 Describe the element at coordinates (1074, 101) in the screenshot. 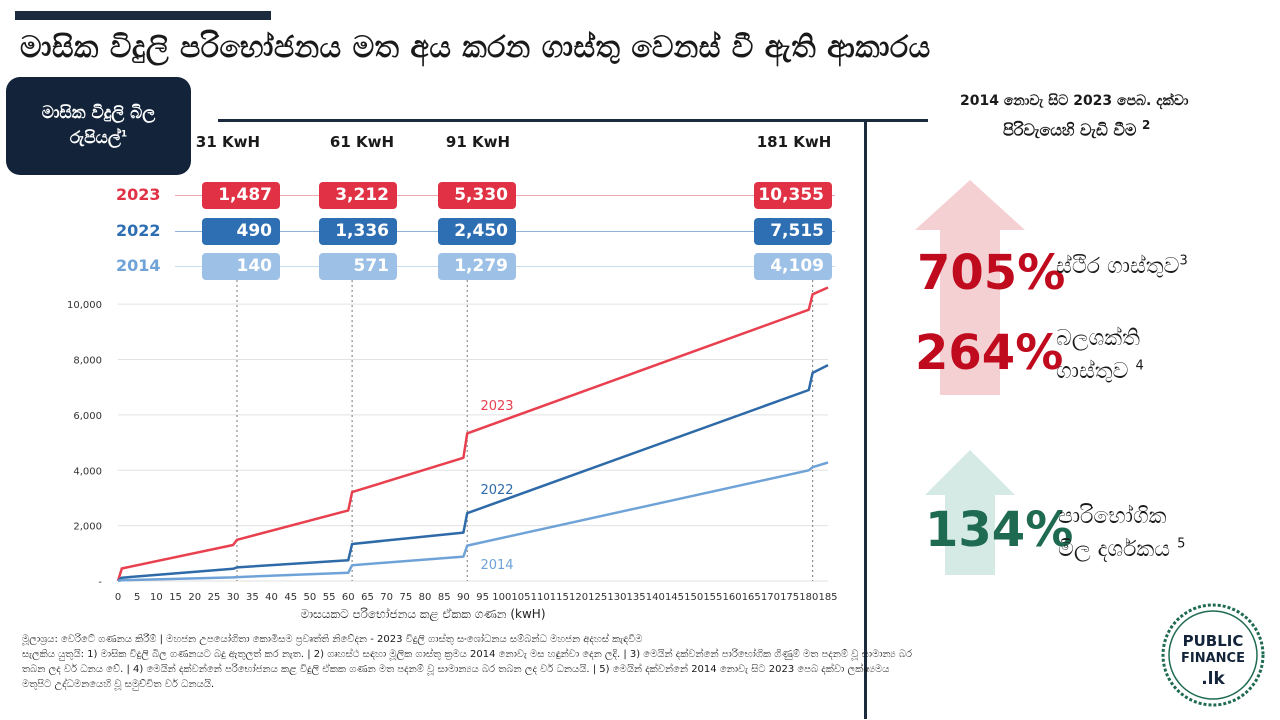

I see `increase-panel-title-line1: 2014 නොවැ සිට 2023 පෙබ. දක්වා` at that location.